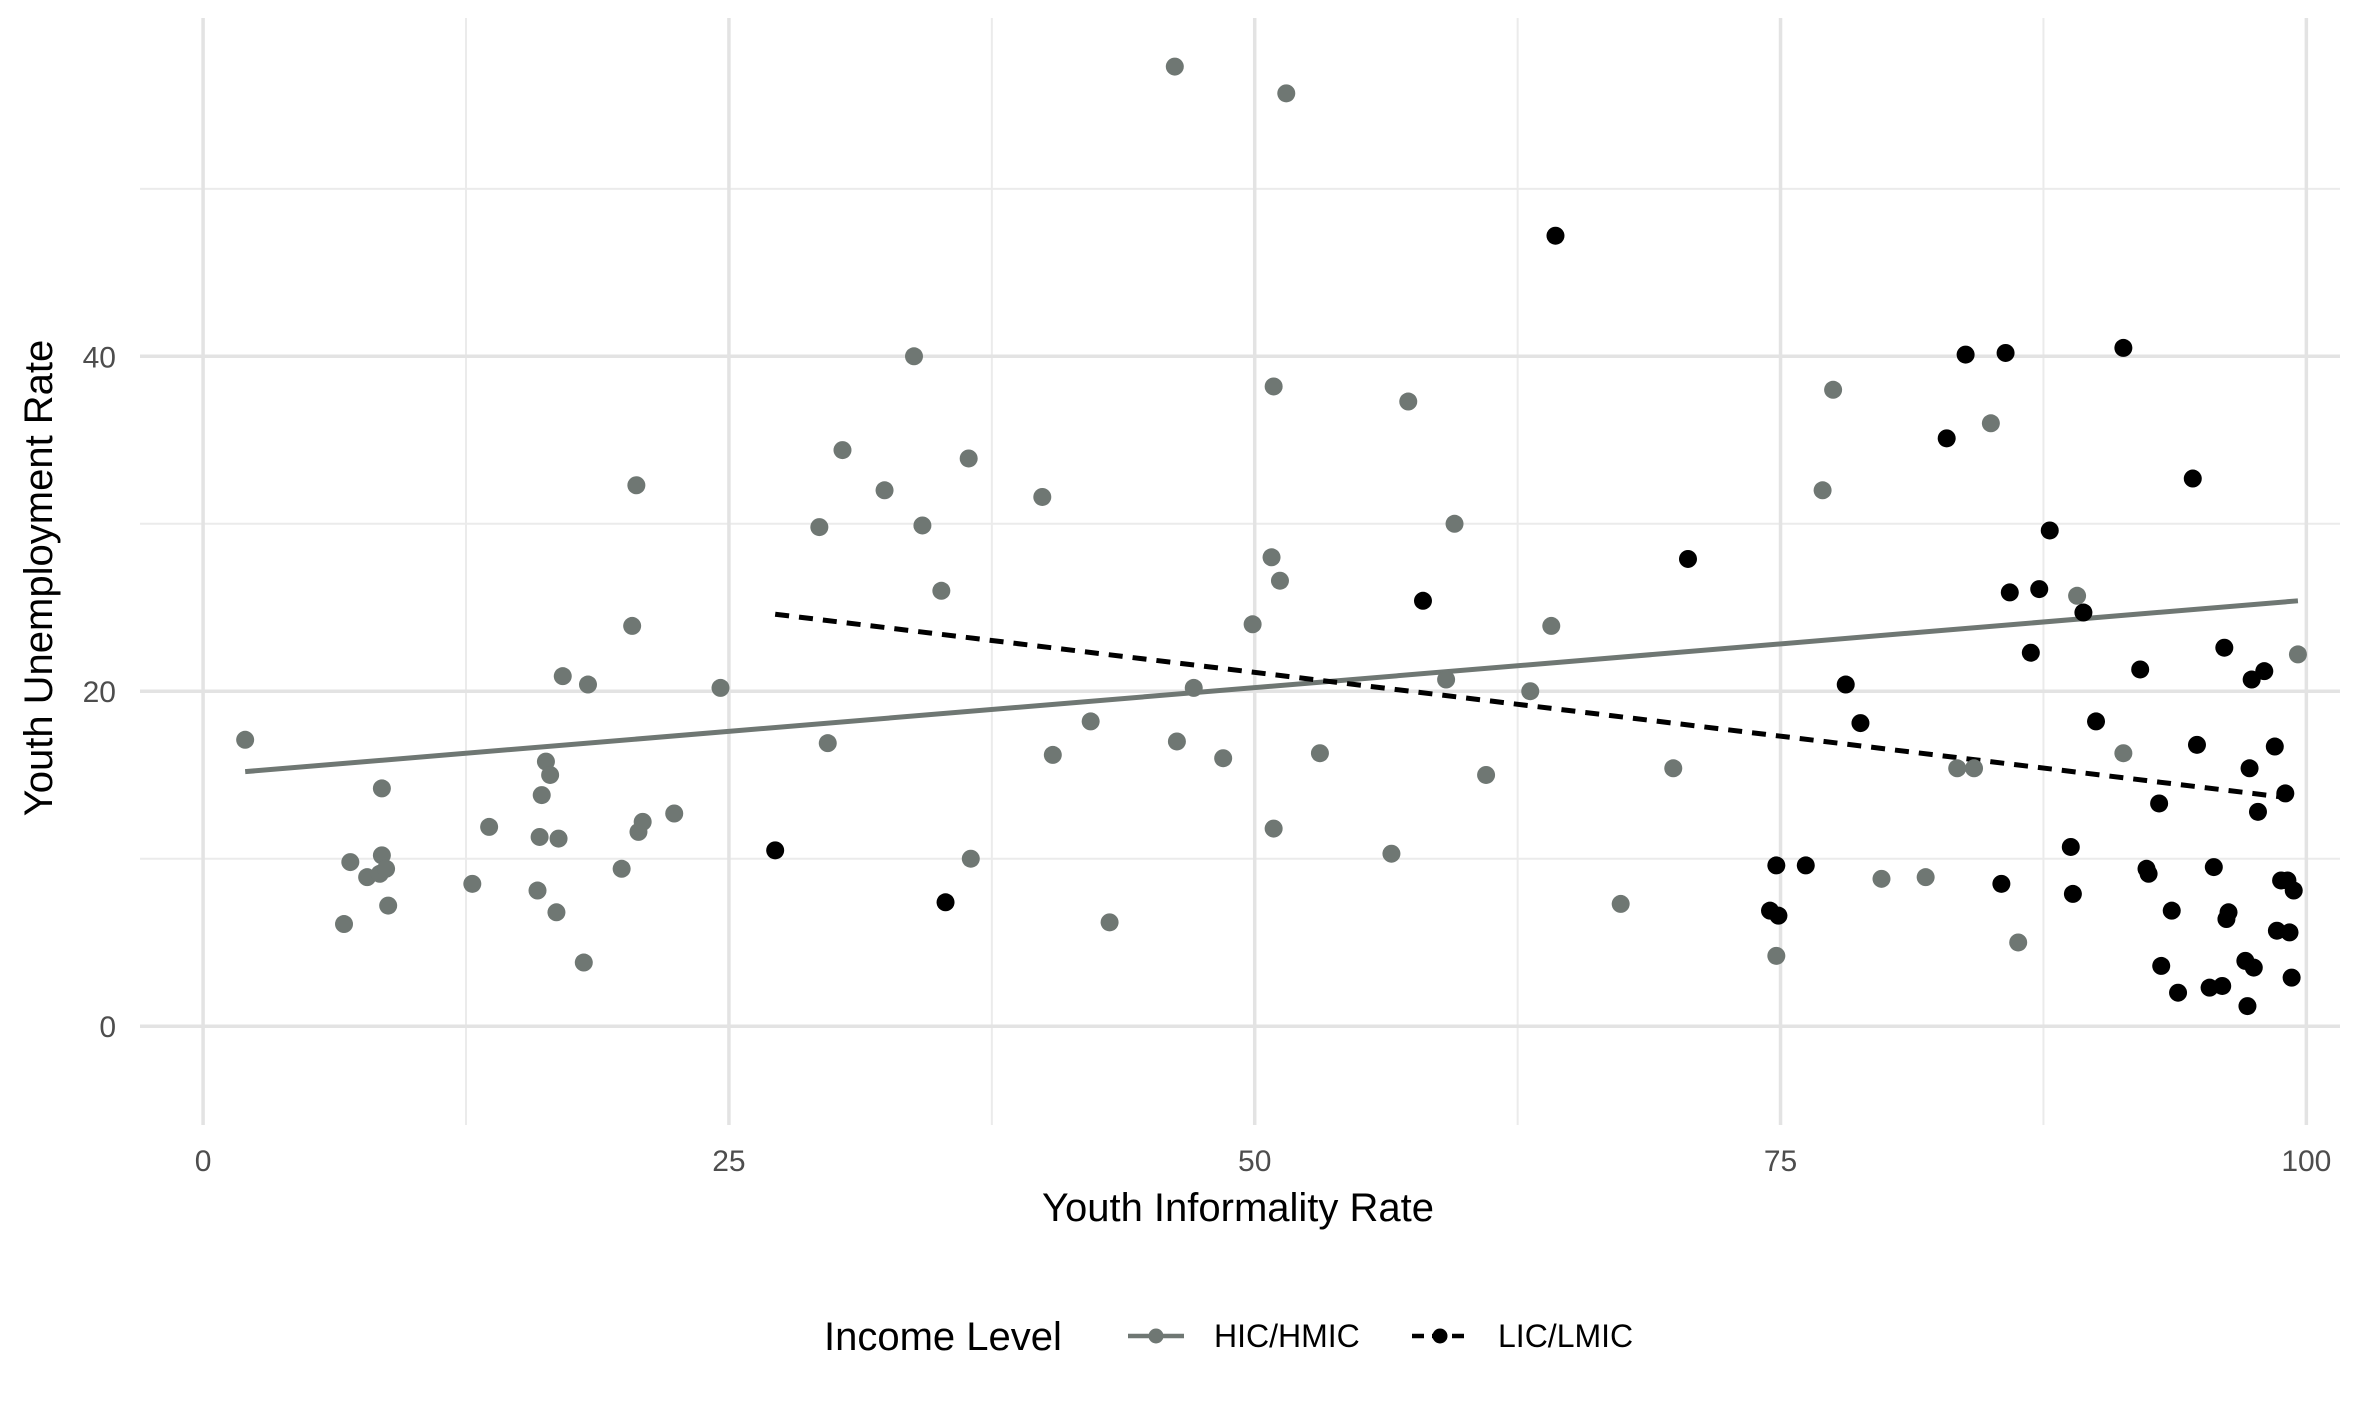 This screenshot has height=1417, width=2362. I want to click on legend-key-lic-dot, so click(1440, 1336).